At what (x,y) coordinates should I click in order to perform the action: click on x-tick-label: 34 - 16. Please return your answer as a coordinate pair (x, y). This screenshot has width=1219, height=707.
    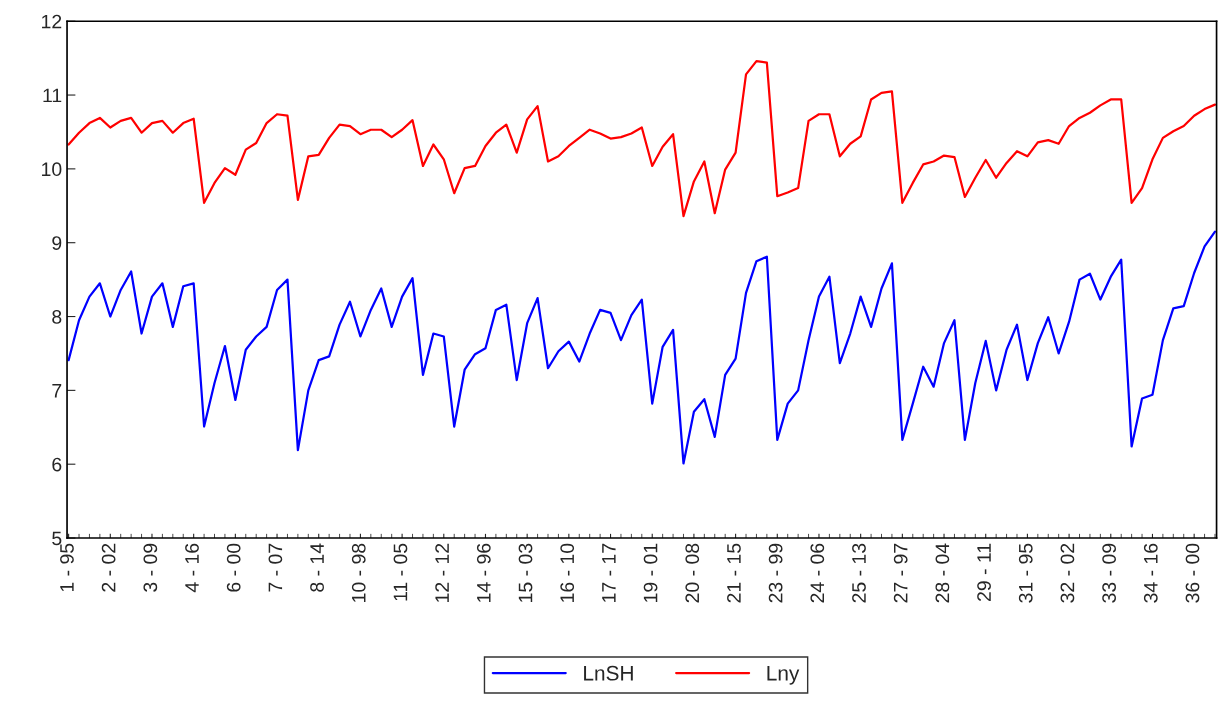
    Looking at the image, I should click on (1150, 573).